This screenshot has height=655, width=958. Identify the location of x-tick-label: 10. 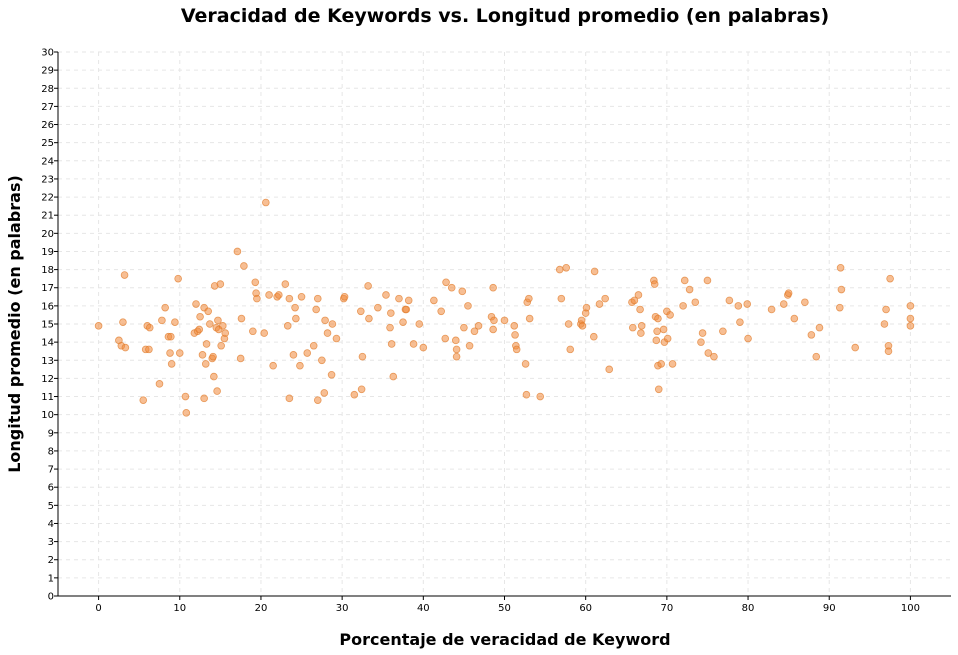
(179, 608).